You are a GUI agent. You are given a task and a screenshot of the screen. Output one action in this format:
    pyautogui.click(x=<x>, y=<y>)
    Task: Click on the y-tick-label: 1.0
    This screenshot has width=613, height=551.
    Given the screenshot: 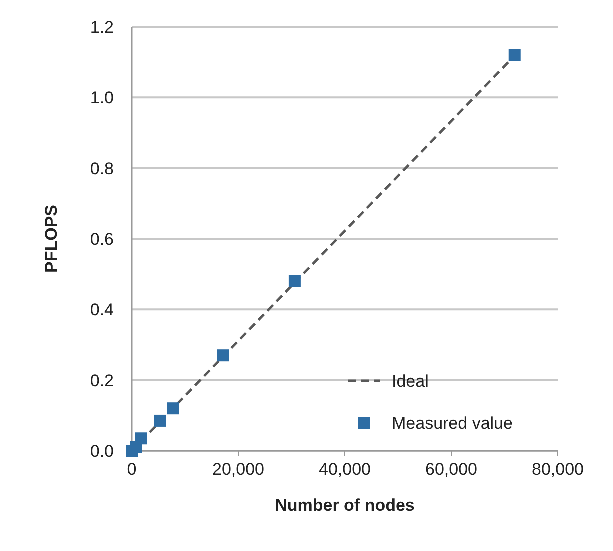 What is the action you would take?
    pyautogui.click(x=102, y=98)
    